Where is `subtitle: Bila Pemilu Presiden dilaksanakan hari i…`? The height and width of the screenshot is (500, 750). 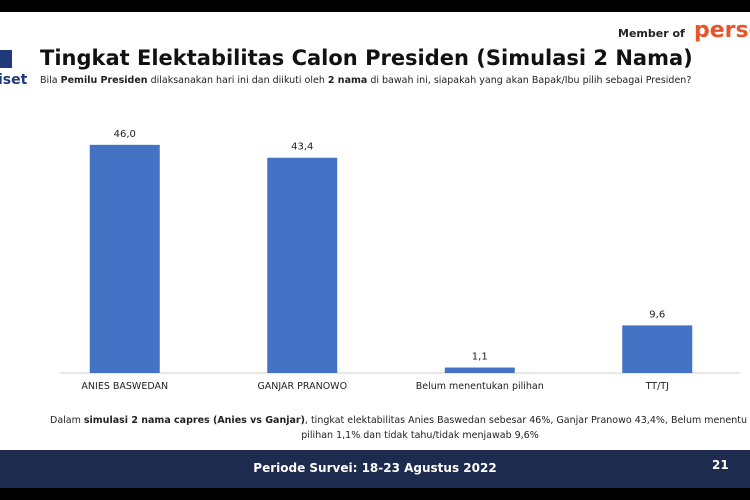 subtitle: Bila Pemilu Presiden dilaksanakan hari i… is located at coordinates (365, 80).